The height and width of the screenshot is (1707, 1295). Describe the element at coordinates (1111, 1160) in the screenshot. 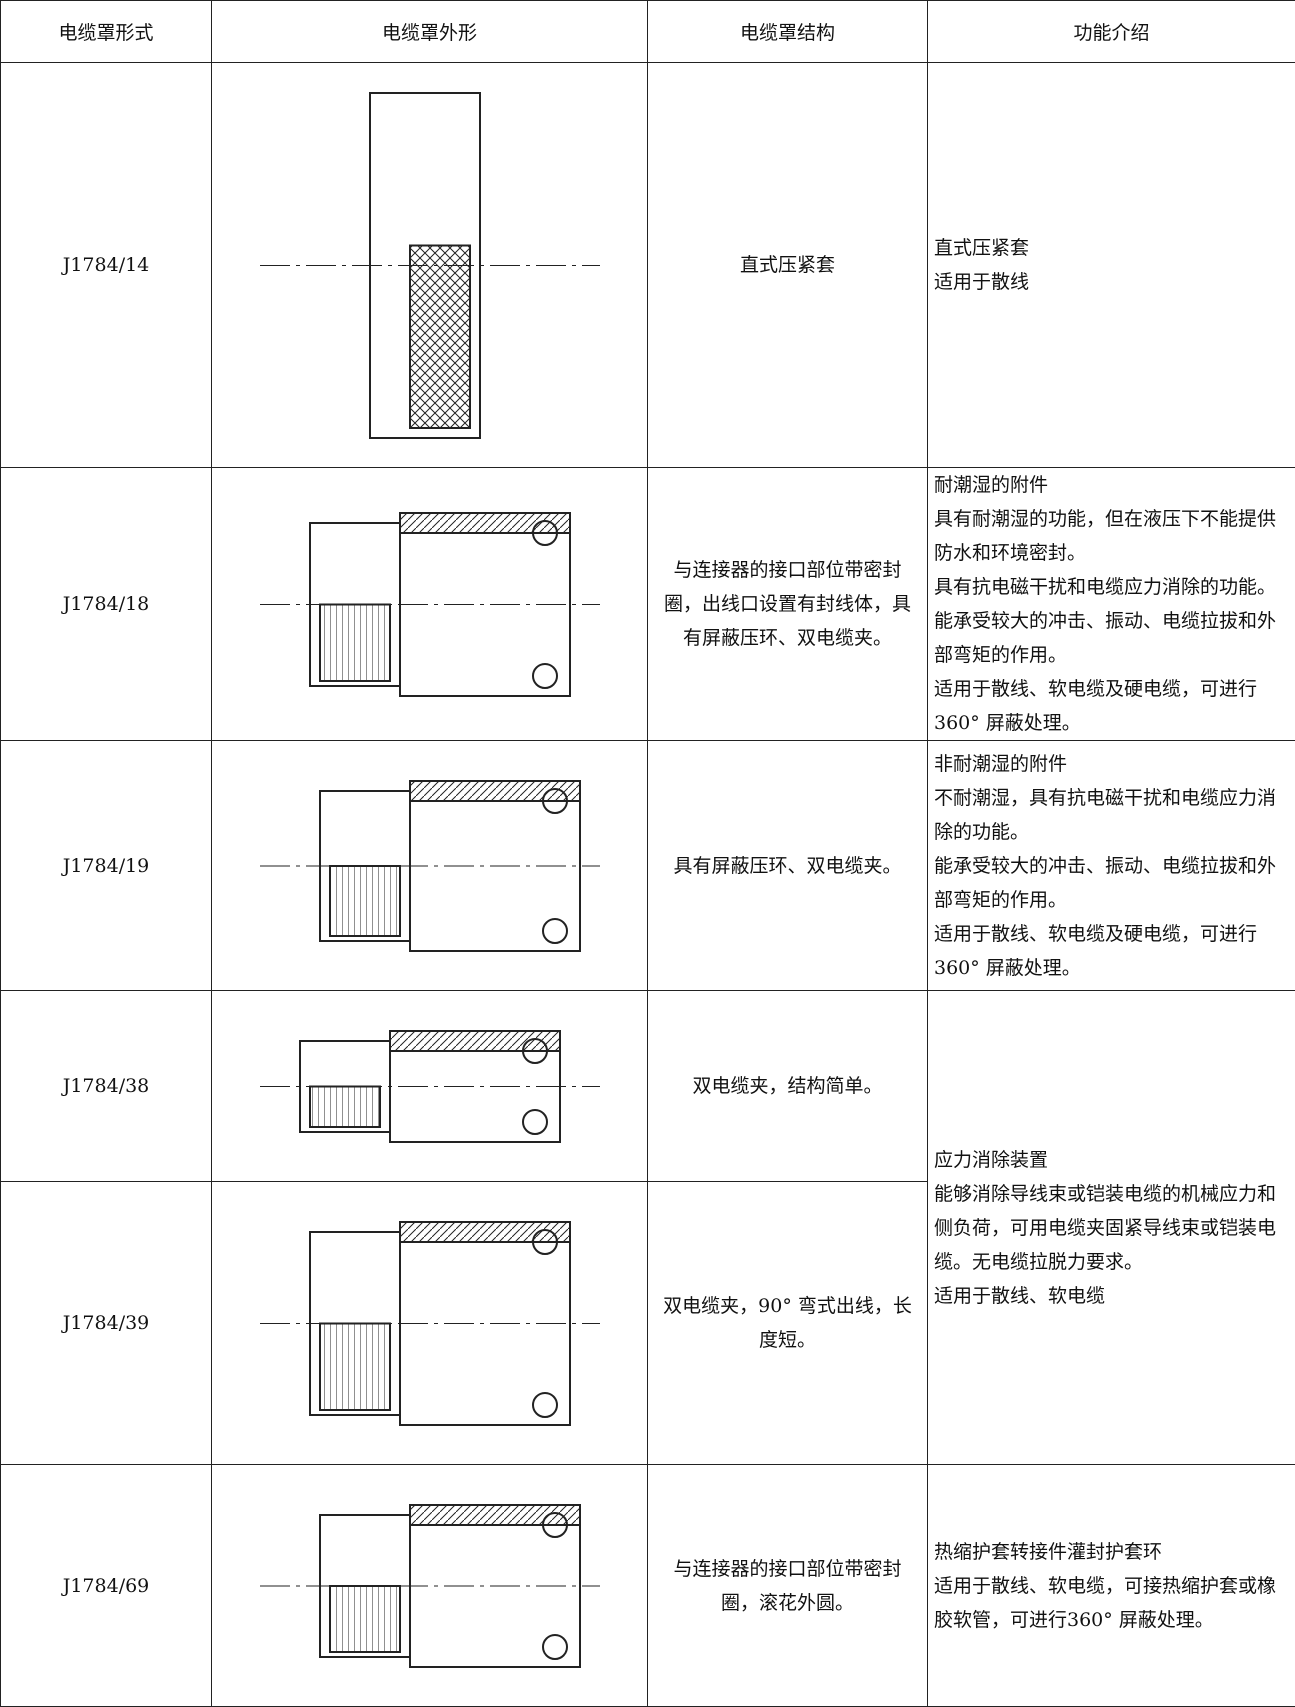

I see `function-line: 应力消除装置` at that location.